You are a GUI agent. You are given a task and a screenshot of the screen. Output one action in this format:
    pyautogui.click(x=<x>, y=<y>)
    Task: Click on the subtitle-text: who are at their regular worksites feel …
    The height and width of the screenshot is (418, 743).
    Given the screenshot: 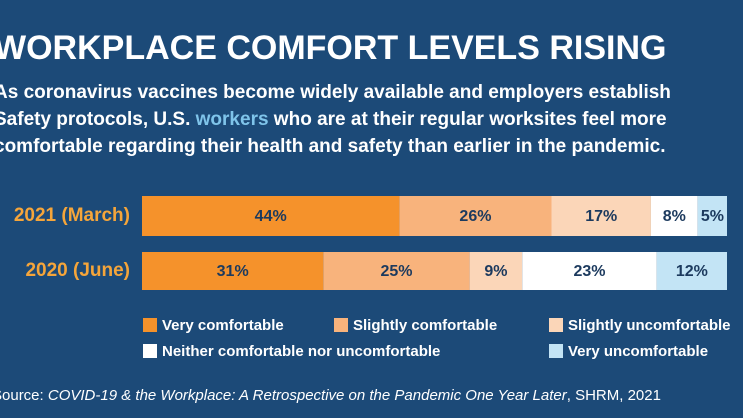 What is the action you would take?
    pyautogui.click(x=468, y=119)
    